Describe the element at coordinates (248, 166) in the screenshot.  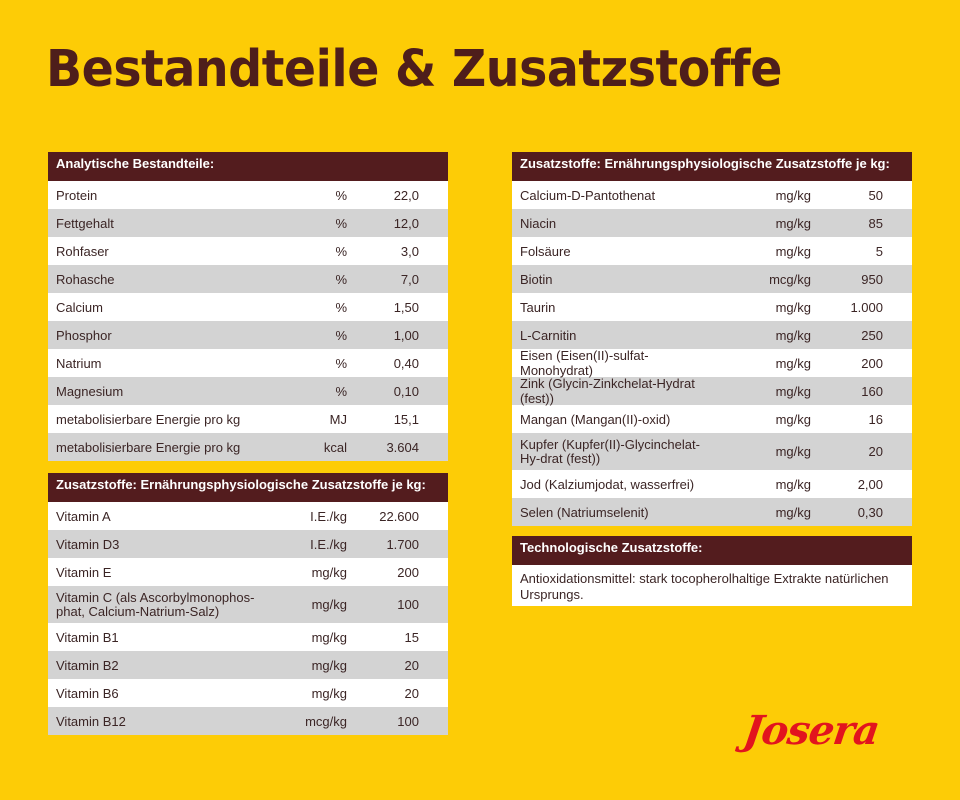
I see `analytic-table-header: Analytische Bestandteile:` at that location.